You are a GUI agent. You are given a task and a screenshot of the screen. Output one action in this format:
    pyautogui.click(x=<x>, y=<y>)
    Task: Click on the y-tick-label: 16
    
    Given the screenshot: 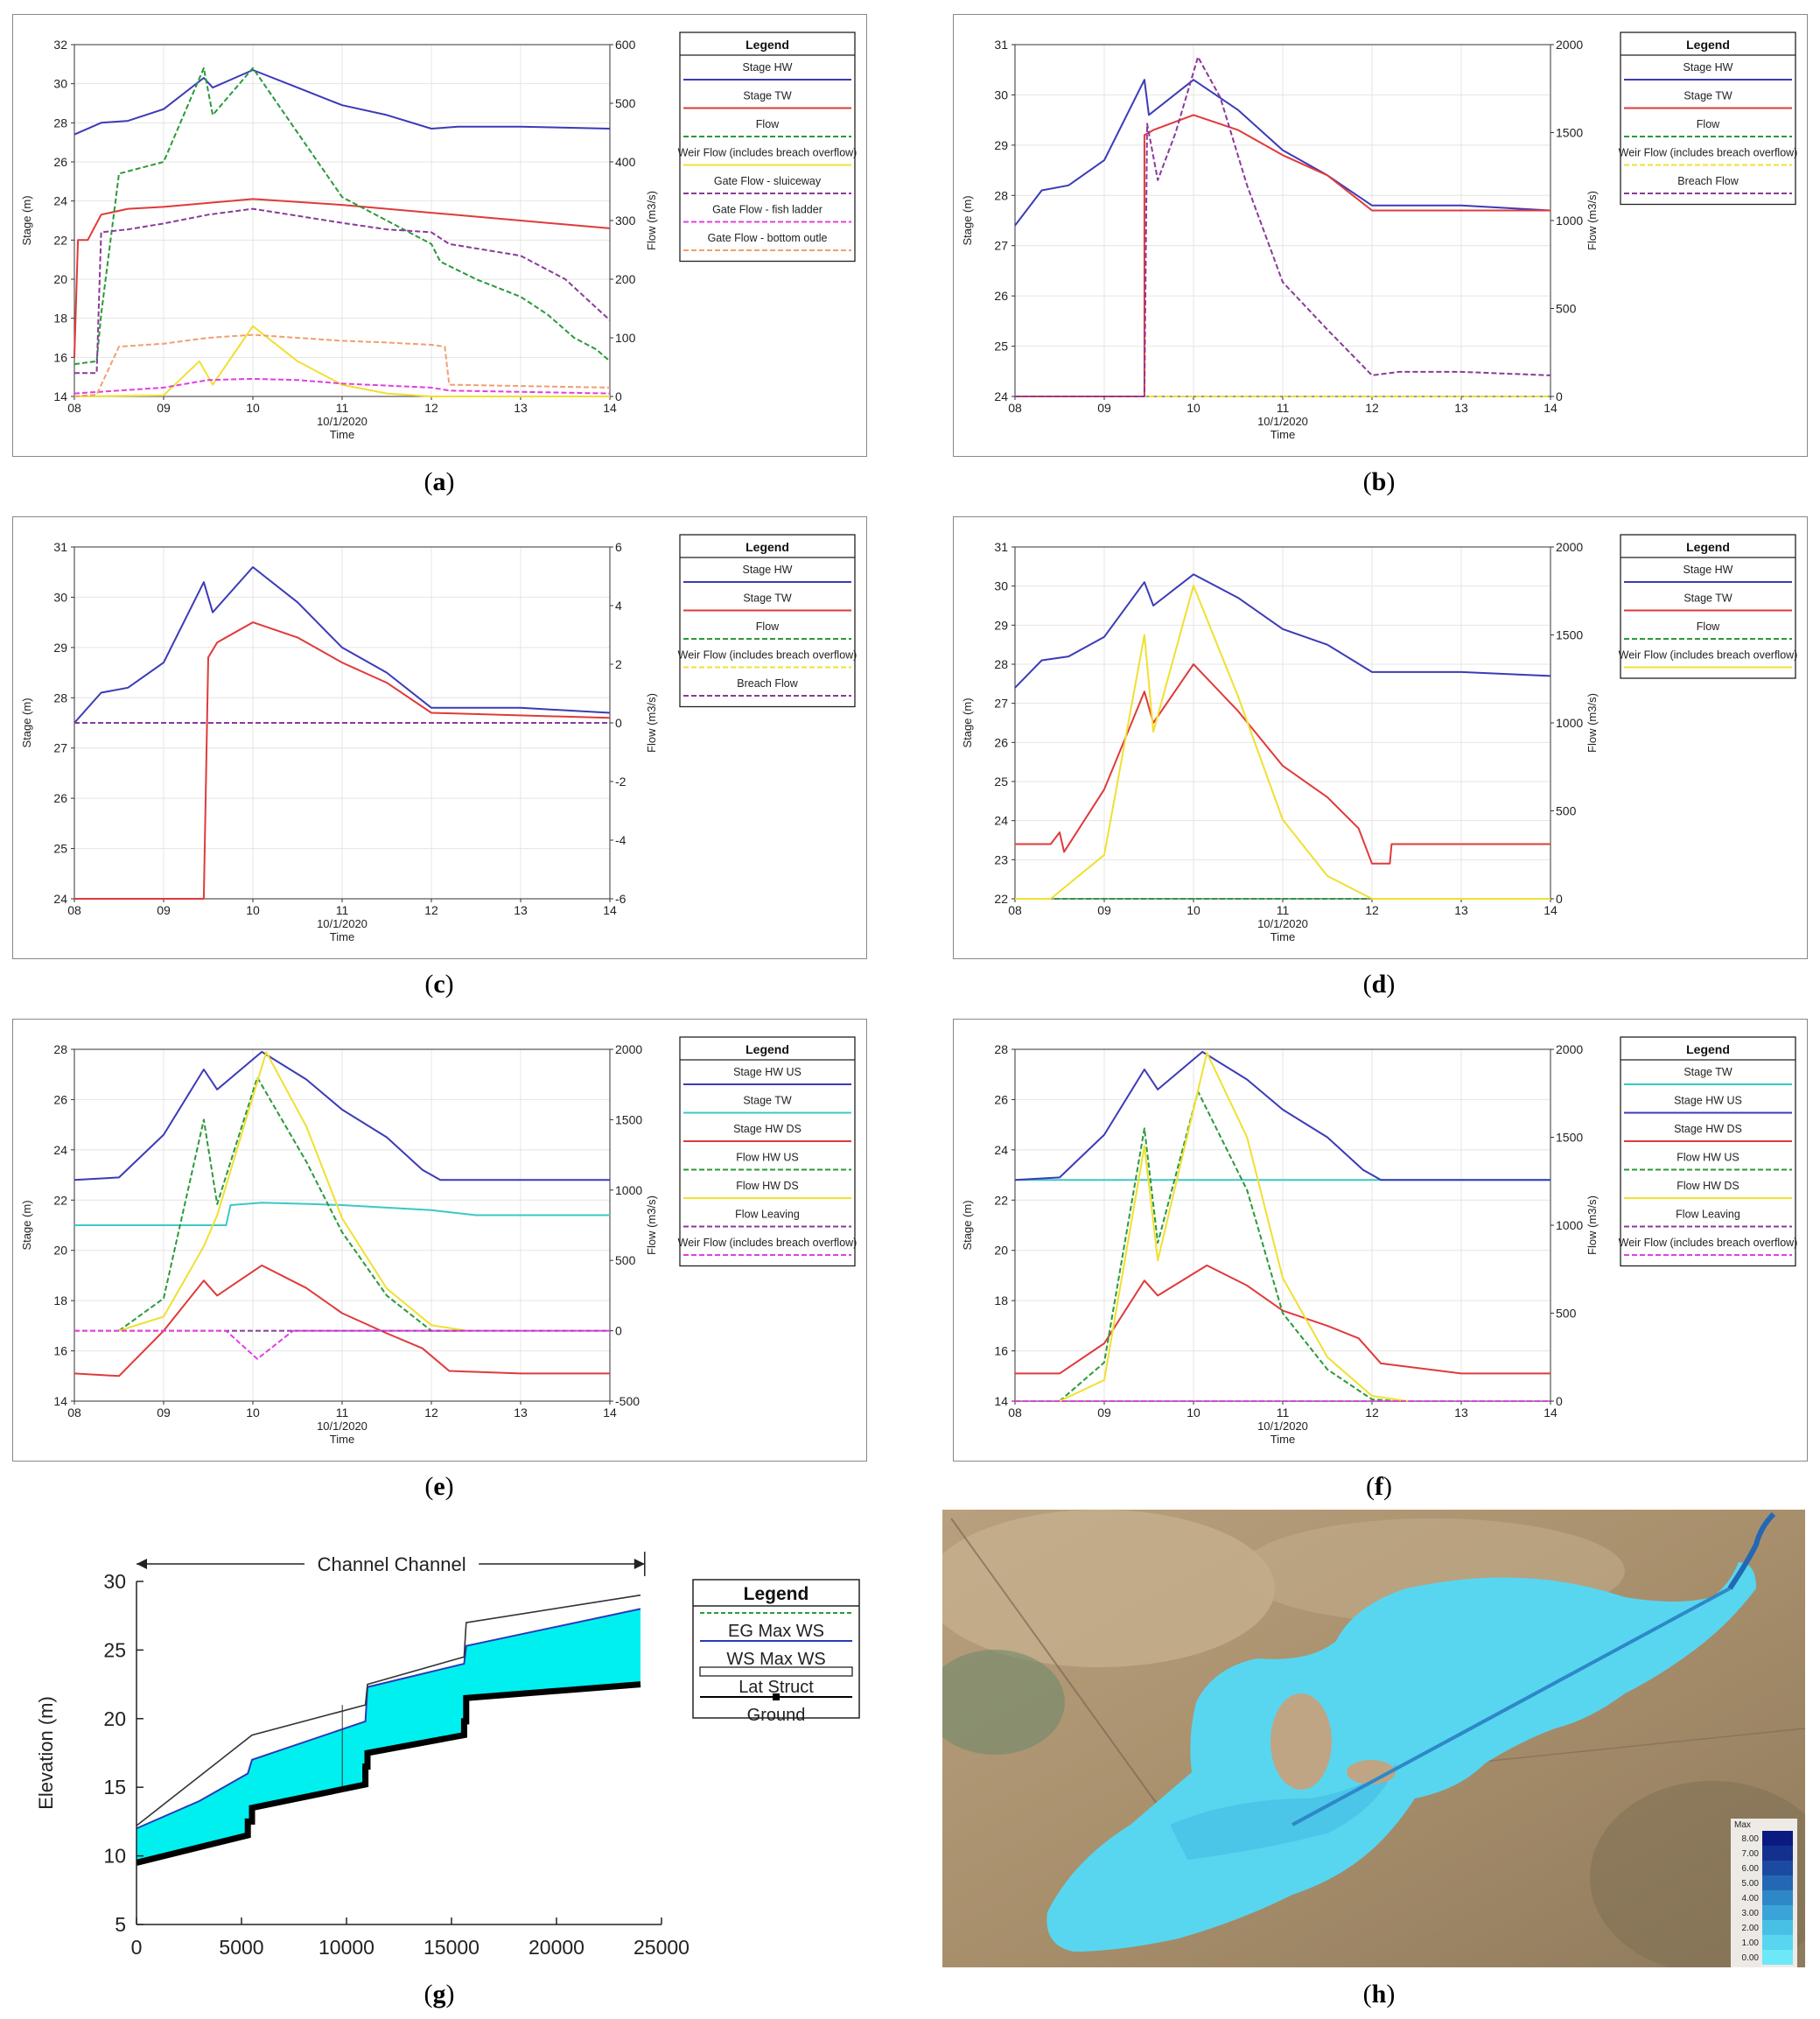 What is the action you would take?
    pyautogui.click(x=60, y=1351)
    